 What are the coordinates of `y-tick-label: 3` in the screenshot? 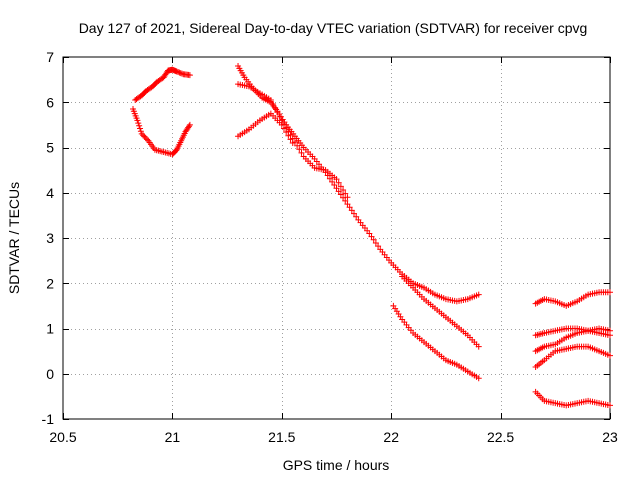 It's located at (50, 238).